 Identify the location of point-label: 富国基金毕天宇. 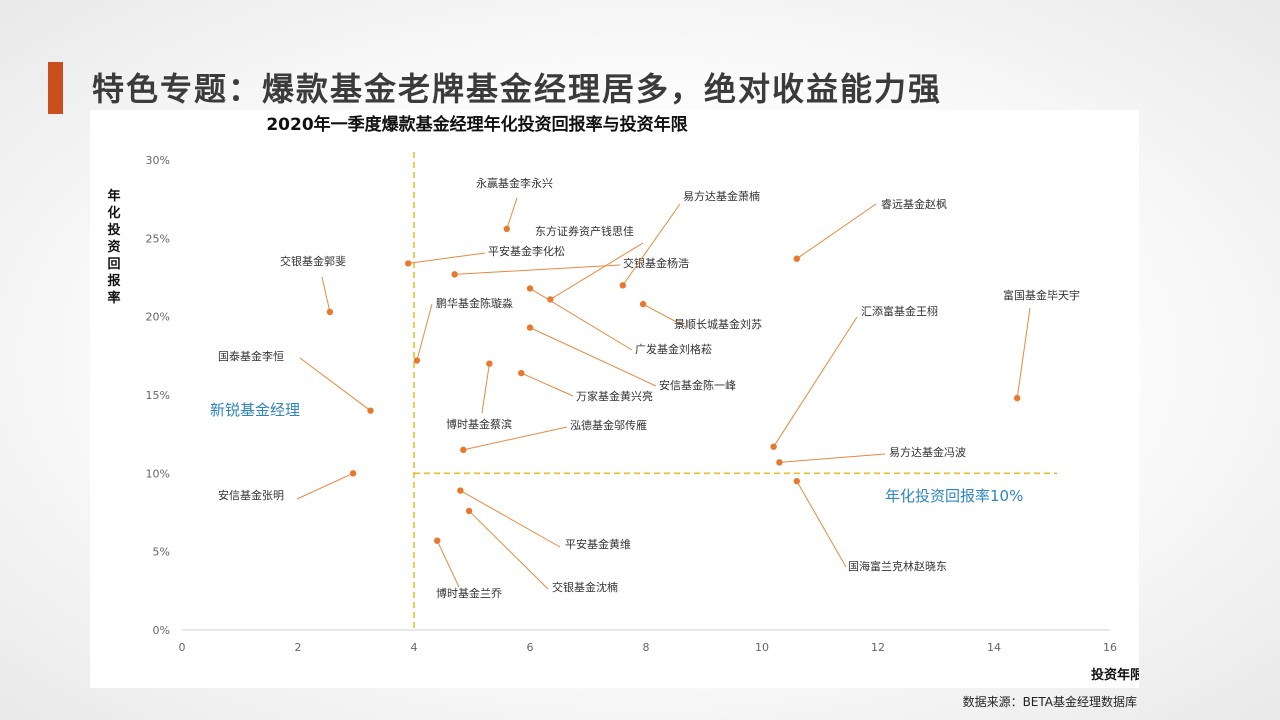
(1041, 295).